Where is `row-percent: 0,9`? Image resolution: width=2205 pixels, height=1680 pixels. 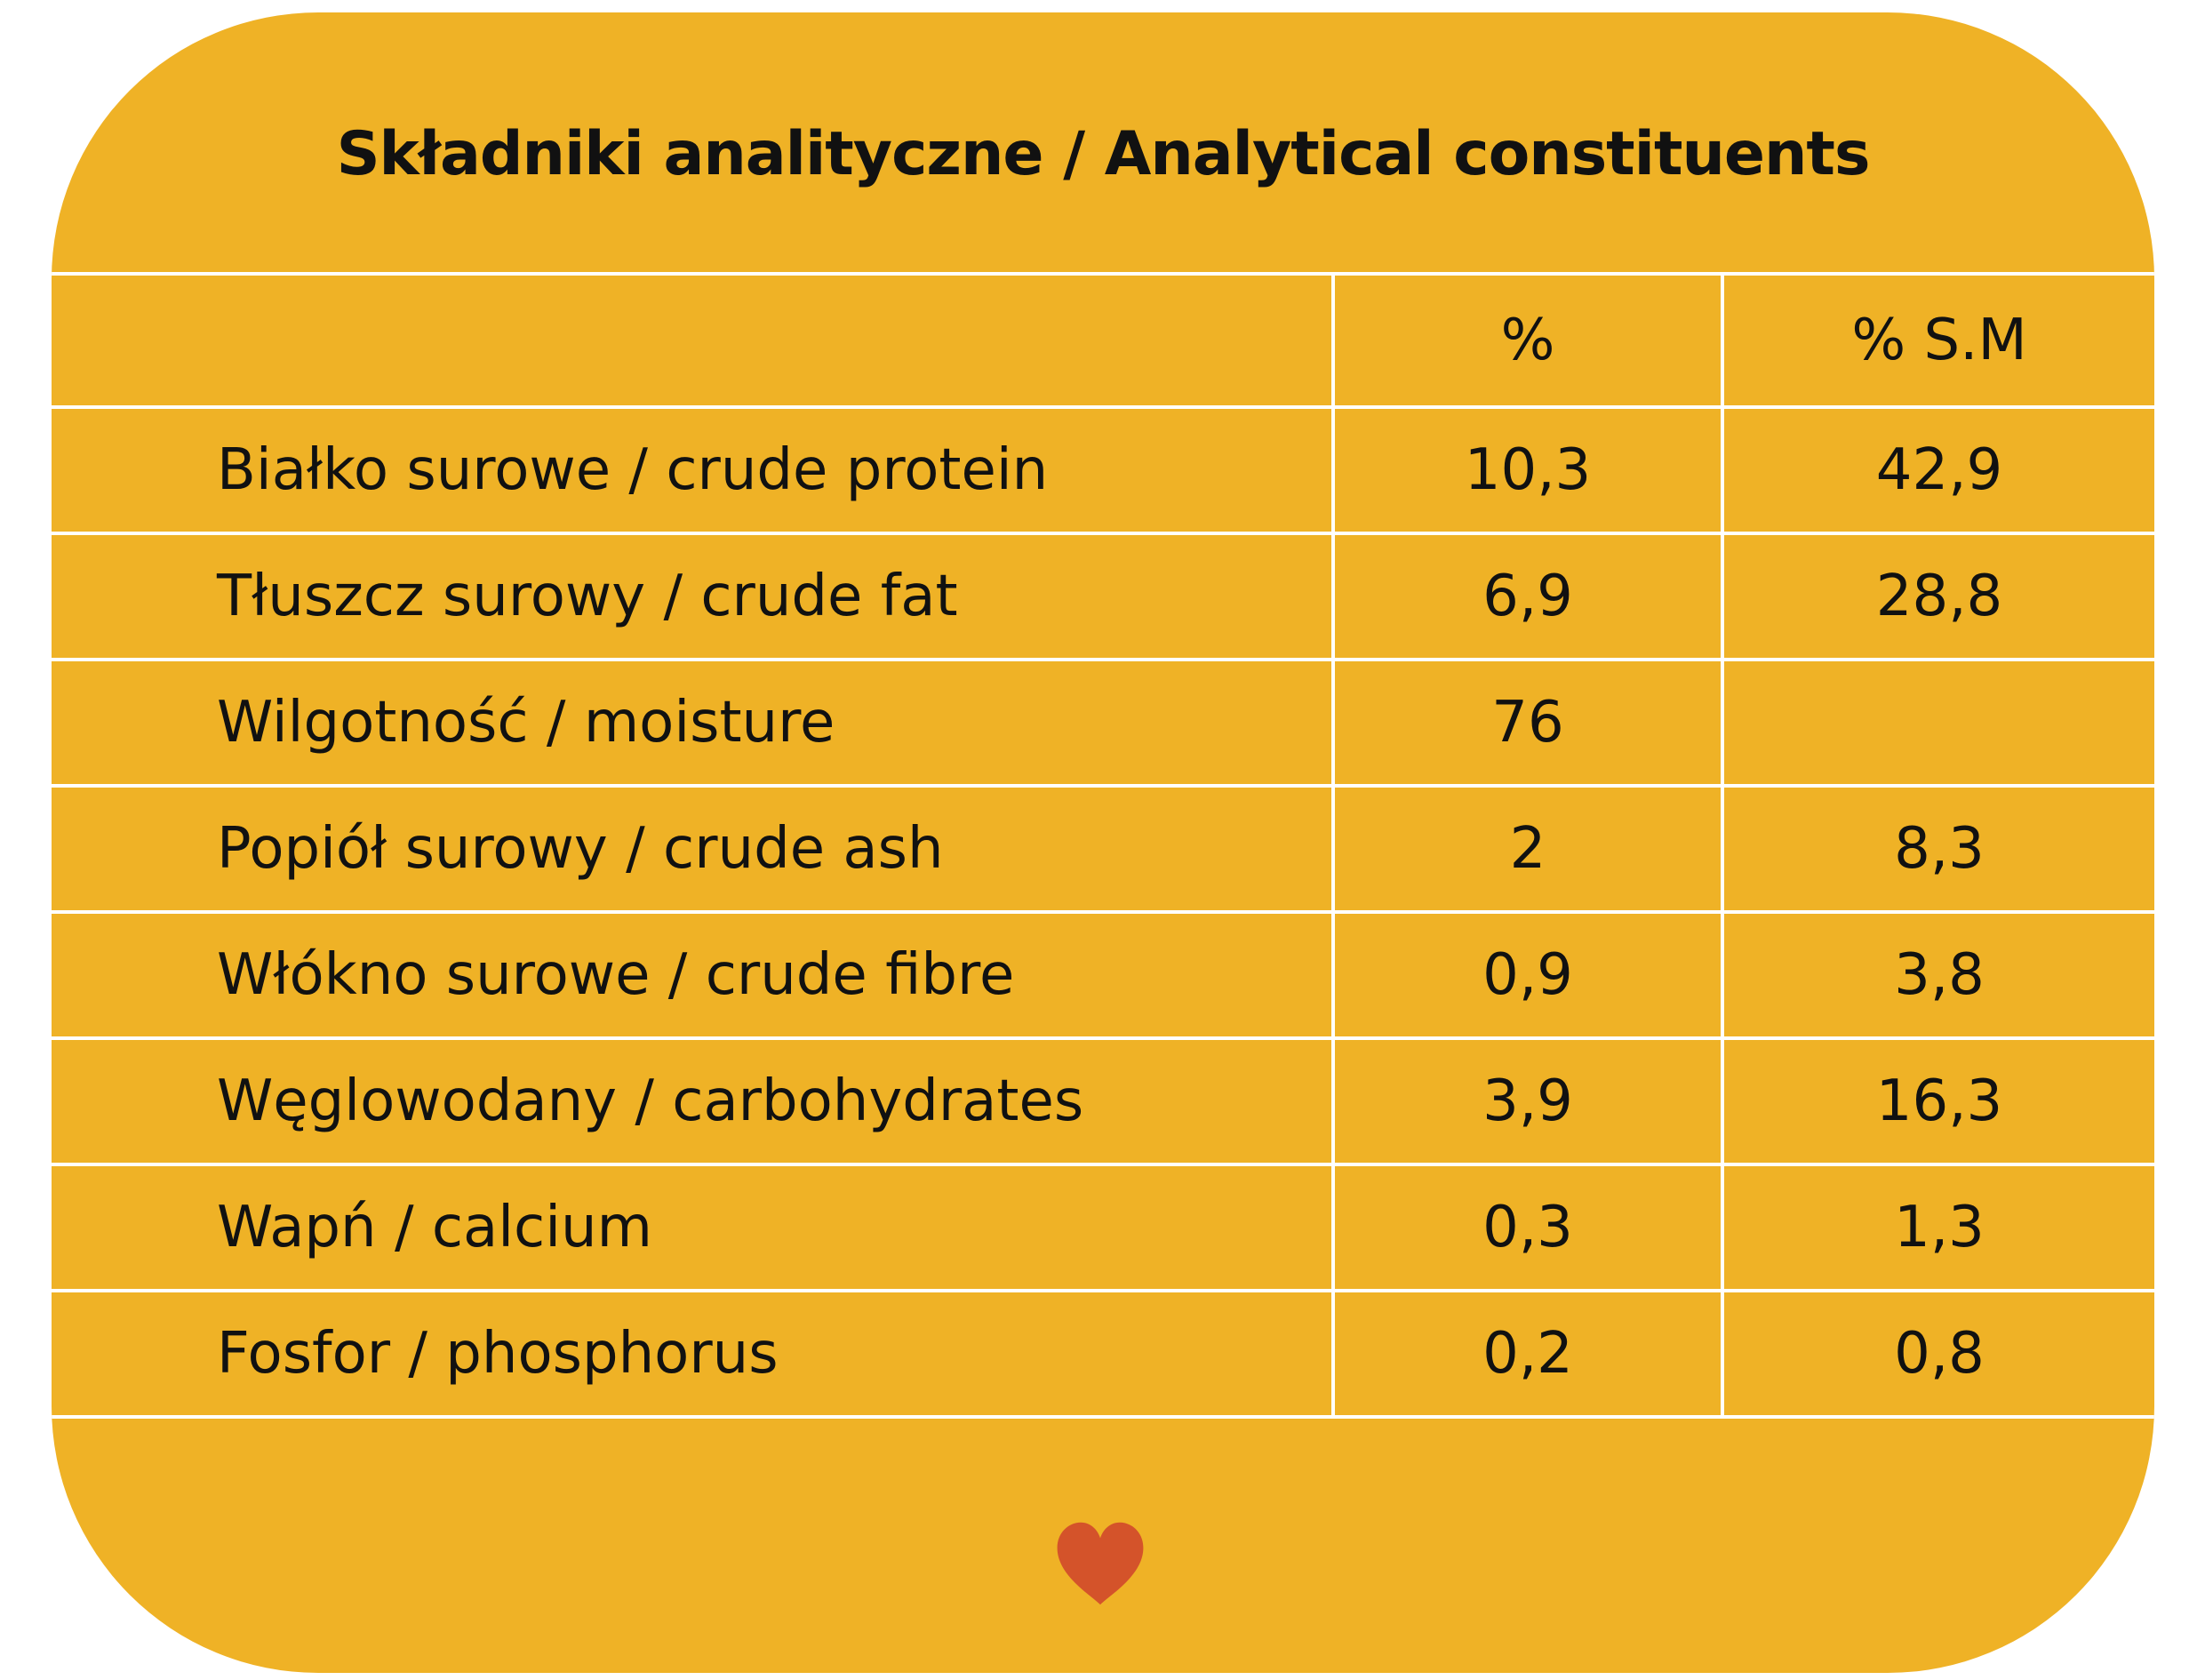
row-percent: 0,9 is located at coordinates (1528, 975).